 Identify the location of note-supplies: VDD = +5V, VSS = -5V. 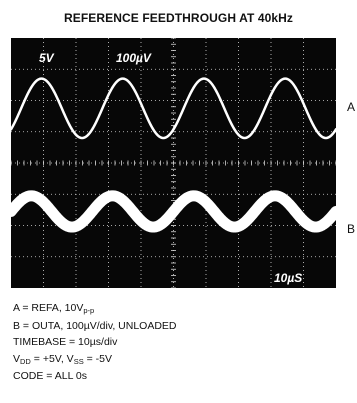
(63, 359).